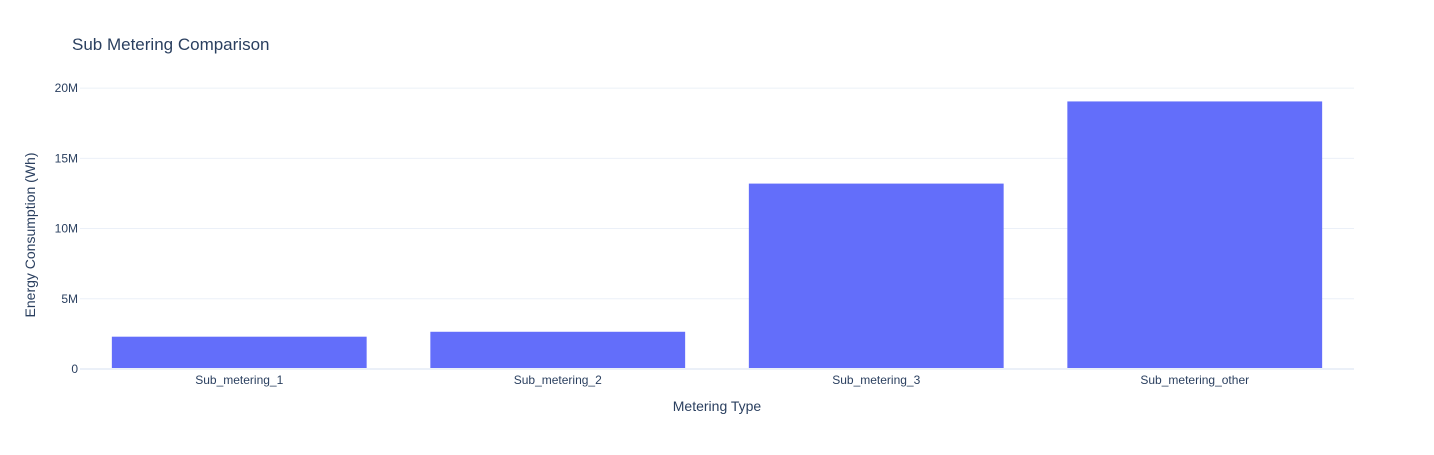 This screenshot has height=455, width=1434. I want to click on y-tick-label: 10M, so click(66, 229).